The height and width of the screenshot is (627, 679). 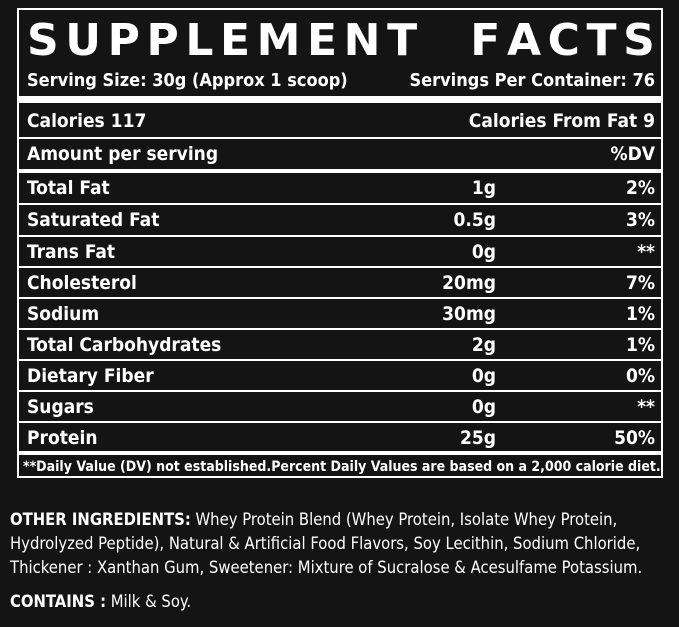 What do you see at coordinates (341, 188) in the screenshot?
I see `nutrient-row: Total Fat 1g 2%` at bounding box center [341, 188].